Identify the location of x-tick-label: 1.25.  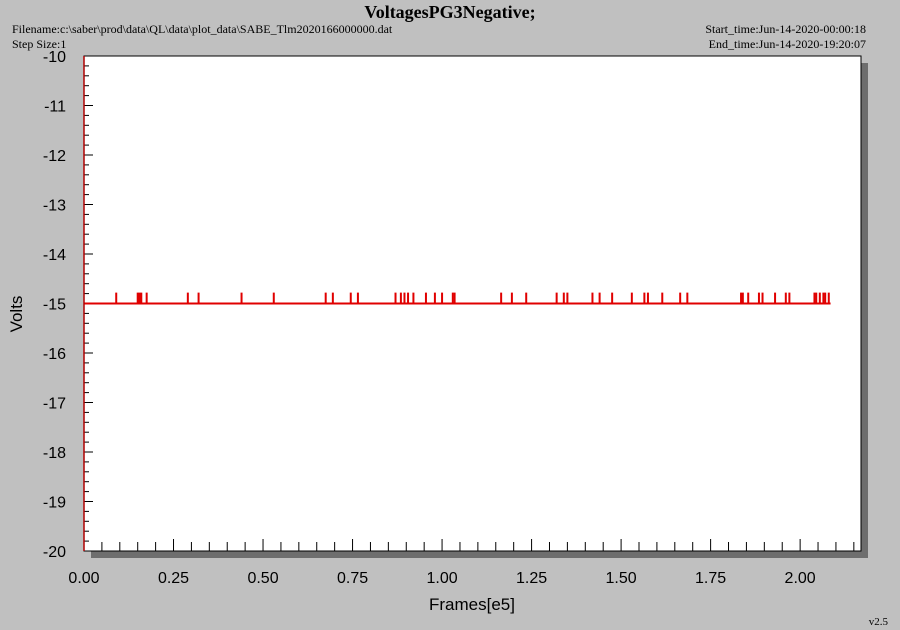
(531, 578).